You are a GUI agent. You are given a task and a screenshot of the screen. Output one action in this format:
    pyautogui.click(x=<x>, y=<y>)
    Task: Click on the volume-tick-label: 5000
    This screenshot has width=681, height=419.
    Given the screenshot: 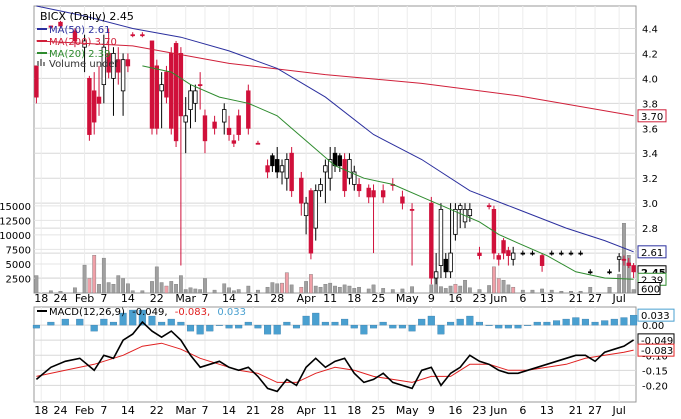 What is the action you would take?
    pyautogui.click(x=18, y=265)
    